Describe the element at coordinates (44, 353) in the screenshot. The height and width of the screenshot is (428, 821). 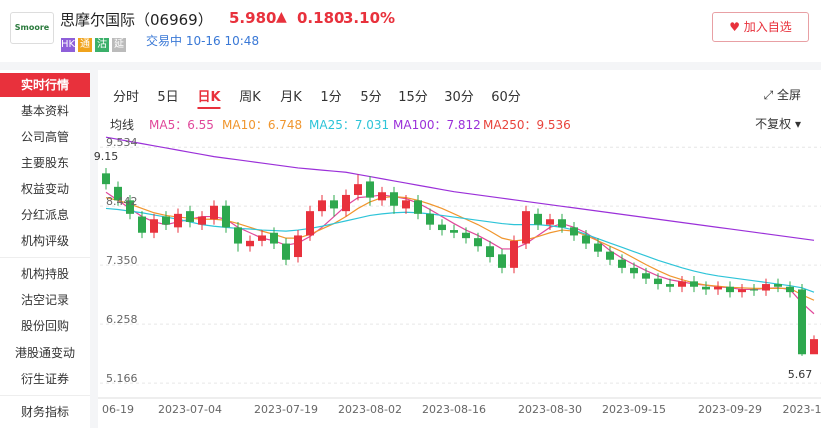
I see `sidebar-item: 港股通变动` at that location.